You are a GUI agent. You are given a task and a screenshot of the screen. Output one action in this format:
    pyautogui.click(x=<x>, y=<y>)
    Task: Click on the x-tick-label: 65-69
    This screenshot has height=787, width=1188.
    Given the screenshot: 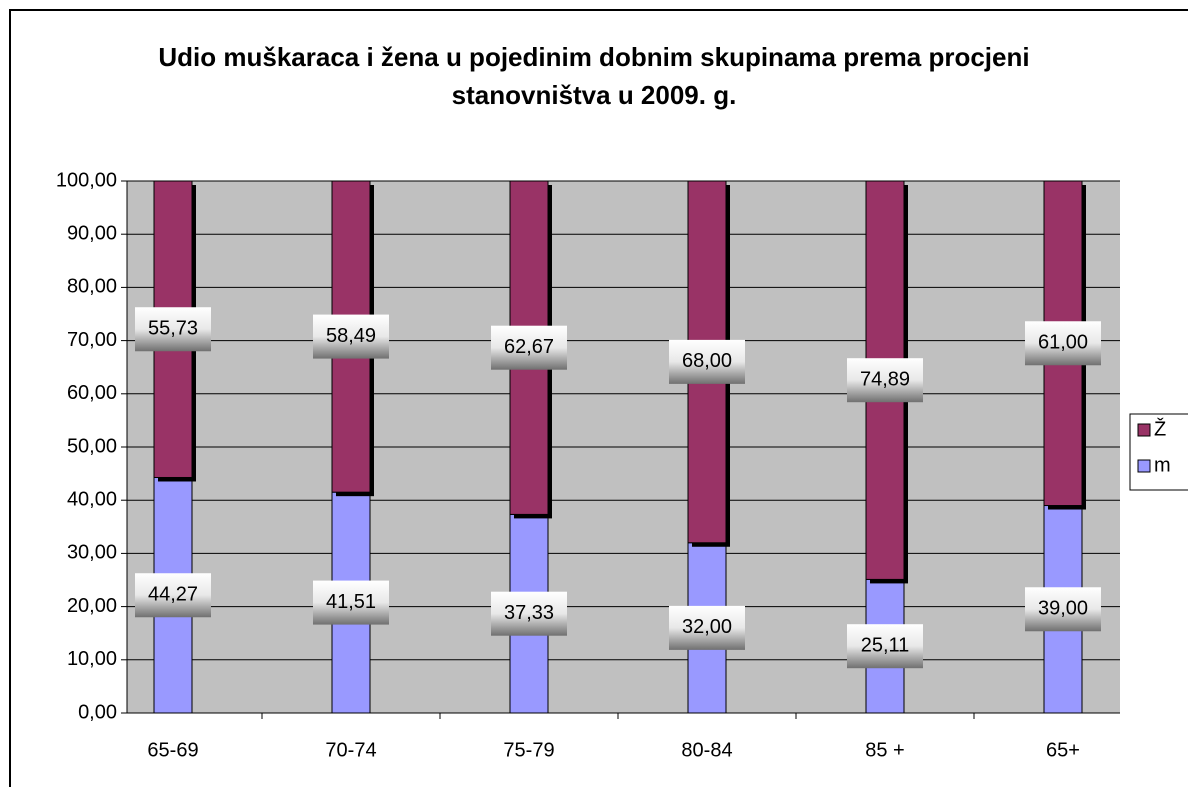 What is the action you would take?
    pyautogui.click(x=172, y=750)
    